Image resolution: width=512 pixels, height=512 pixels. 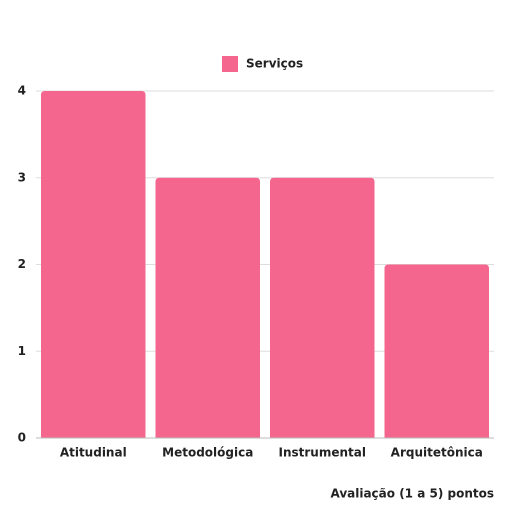 I want to click on y-tick-label: 2, so click(x=22, y=264).